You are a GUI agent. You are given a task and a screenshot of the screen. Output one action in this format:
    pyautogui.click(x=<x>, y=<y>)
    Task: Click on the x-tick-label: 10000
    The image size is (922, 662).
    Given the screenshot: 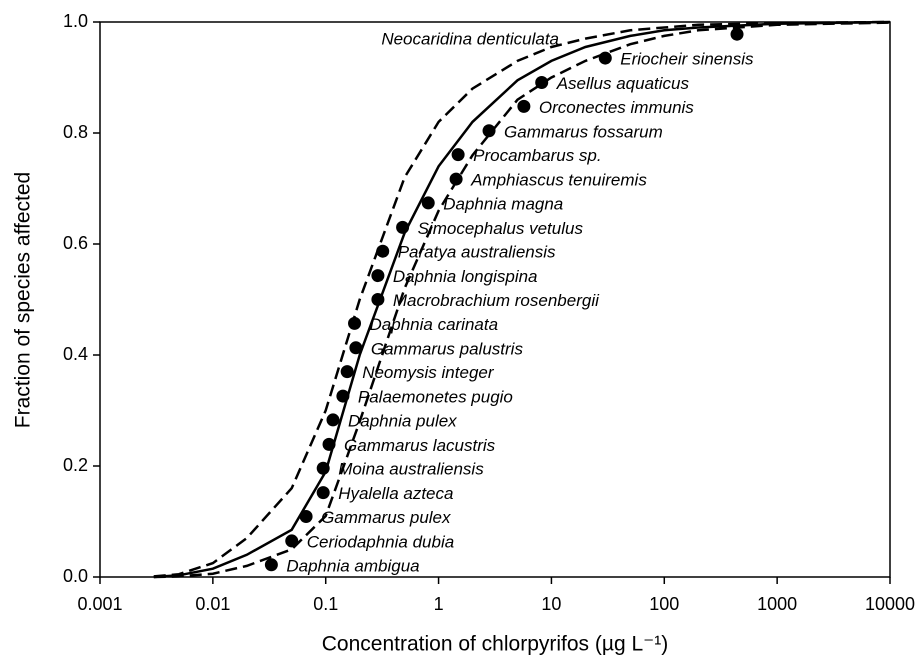 What is the action you would take?
    pyautogui.click(x=890, y=604)
    